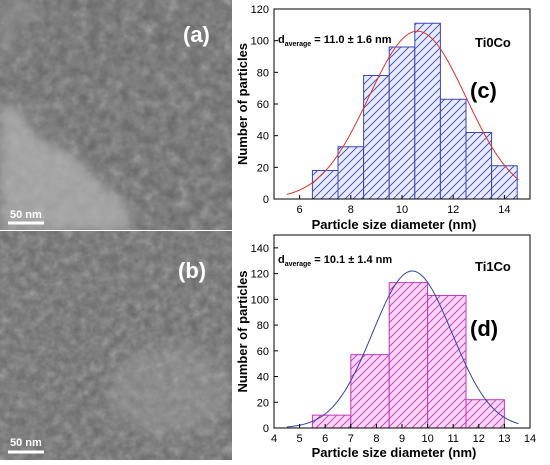 This screenshot has width=550, height=465. I want to click on annot-d-value: = 10.1 ± 1.4 nm, so click(351, 260).